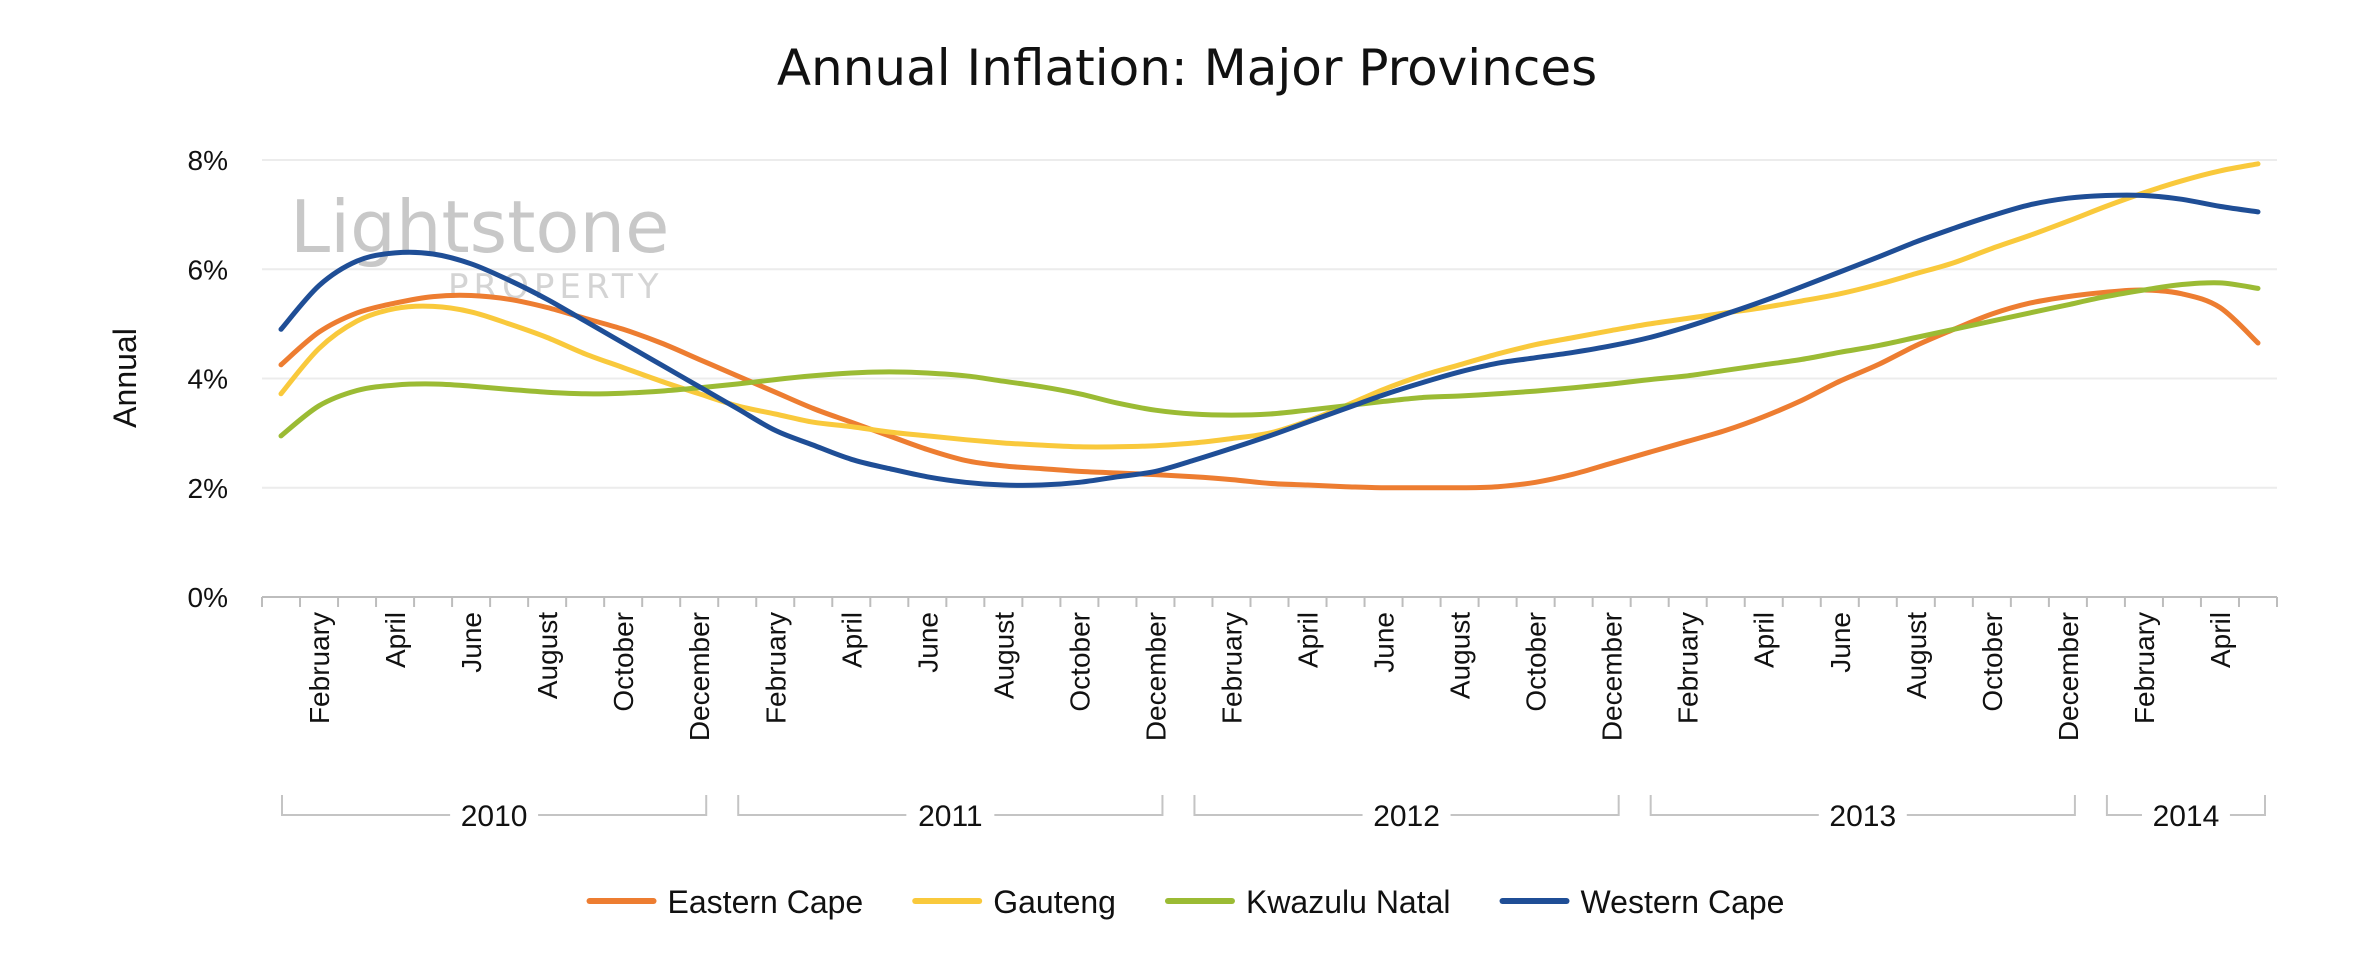 This screenshot has height=964, width=2374. I want to click on x-axis-years: 2010 2011 2012 2013 2014, so click(1273, 815).